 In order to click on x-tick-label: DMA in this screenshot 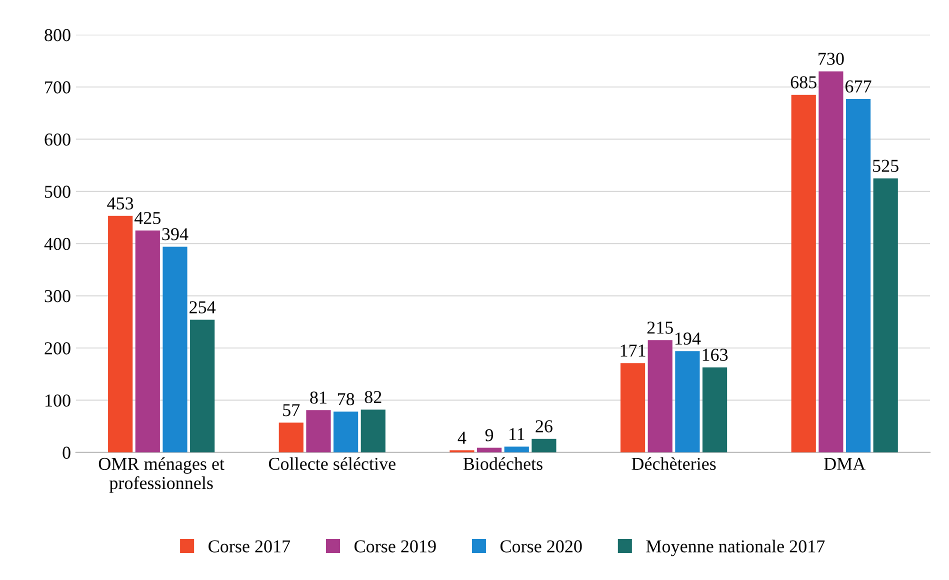, I will do `click(845, 464)`.